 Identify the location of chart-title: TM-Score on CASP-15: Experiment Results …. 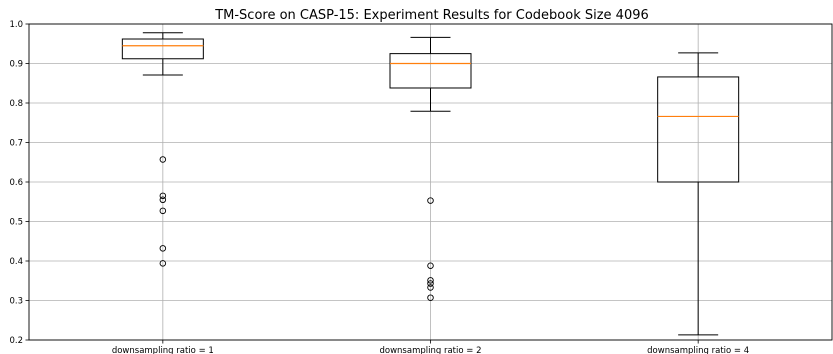
(431, 15).